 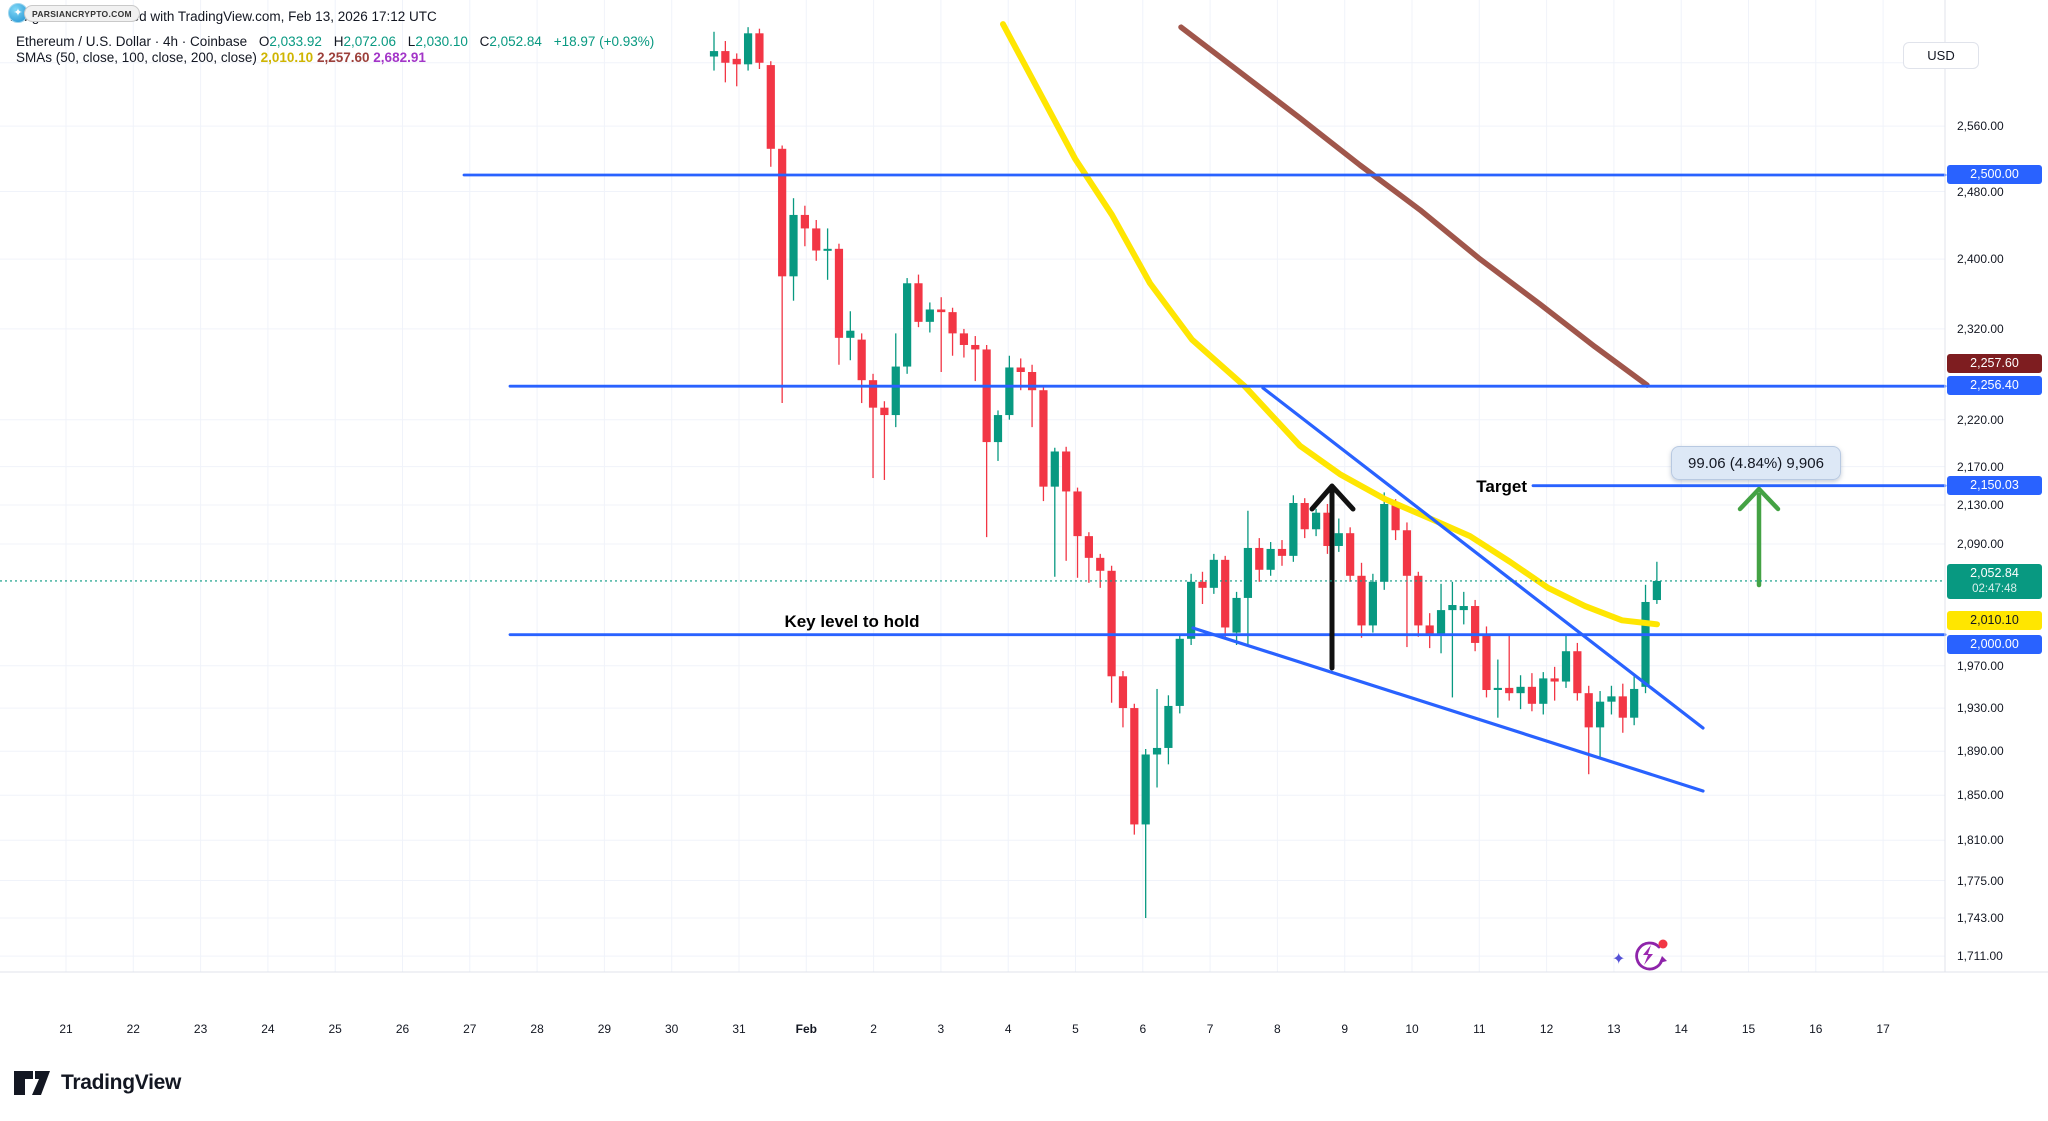 I want to click on price-tick-label: 1,743.00, so click(x=1980, y=918).